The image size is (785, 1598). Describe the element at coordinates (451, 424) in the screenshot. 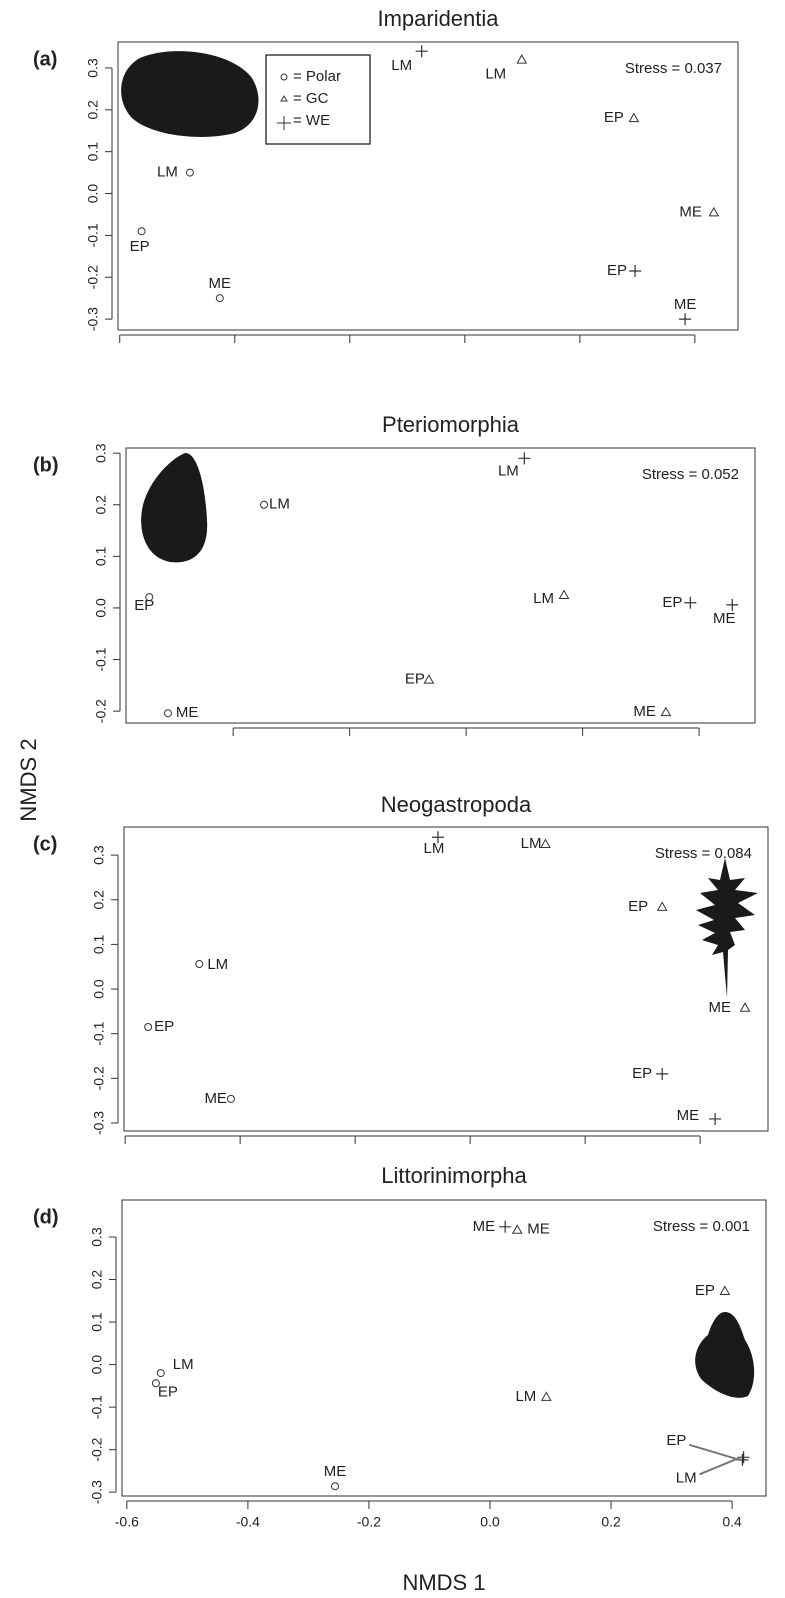

I see `panel-title: Pteriomorphia` at that location.